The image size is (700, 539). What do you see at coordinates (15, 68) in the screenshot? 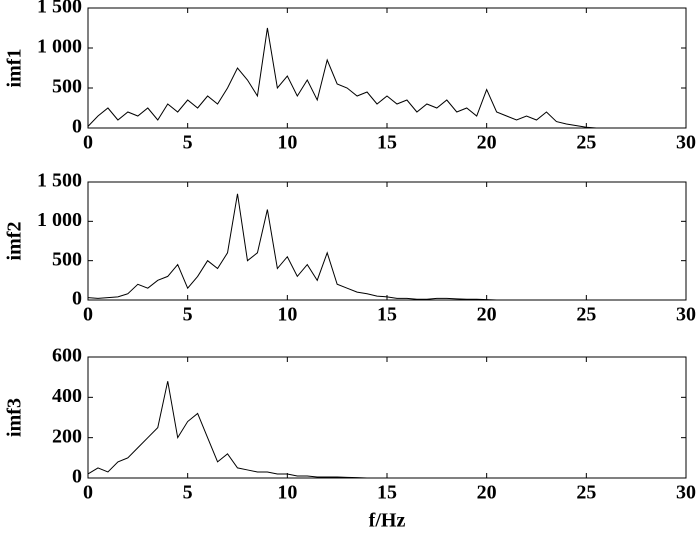
I see `y-axis-label: imf1` at bounding box center [15, 68].